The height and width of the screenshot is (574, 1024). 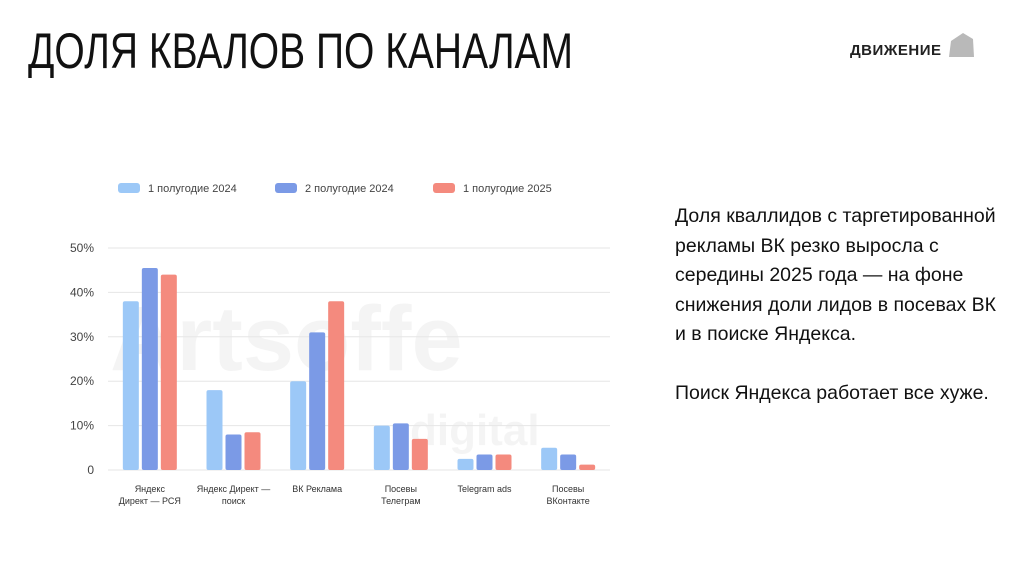 What do you see at coordinates (82, 426) in the screenshot?
I see `y-tick-label: 10%` at bounding box center [82, 426].